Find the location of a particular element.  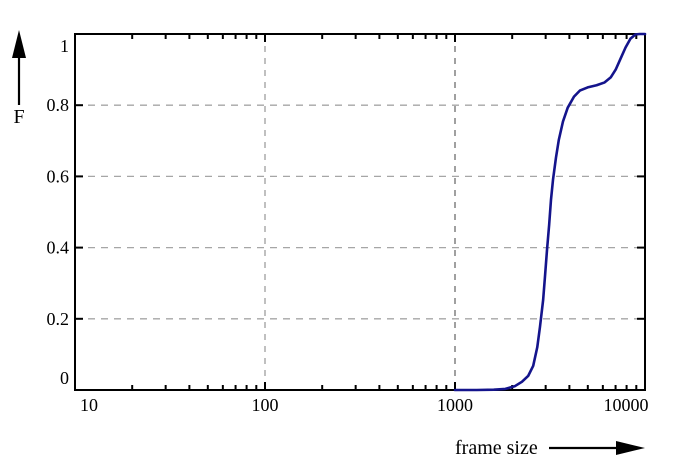

y-axis-label: F is located at coordinates (18, 117).